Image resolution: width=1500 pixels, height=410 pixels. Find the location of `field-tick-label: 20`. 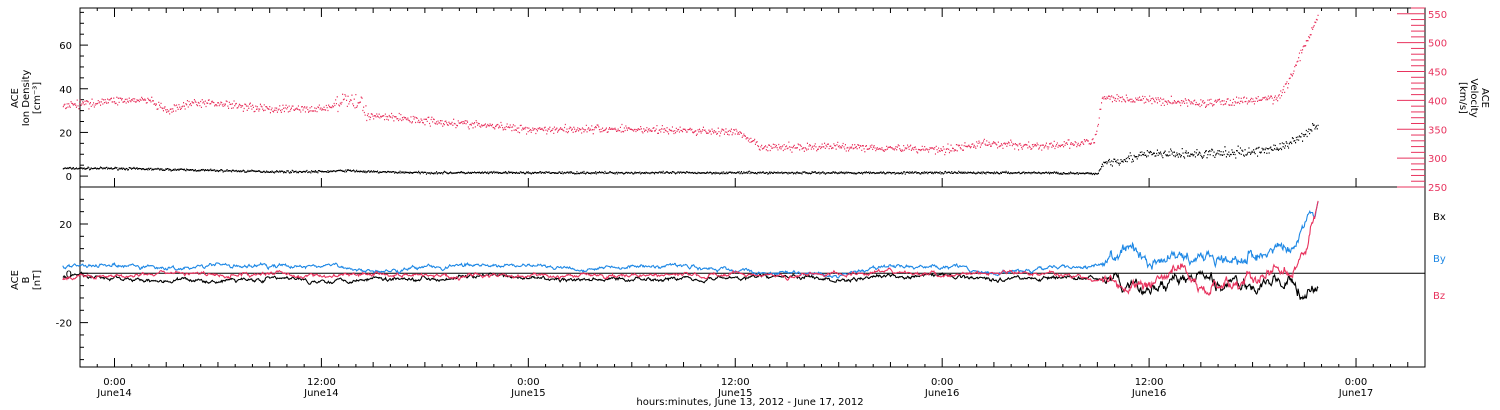

field-tick-label: 20 is located at coordinates (65, 225).